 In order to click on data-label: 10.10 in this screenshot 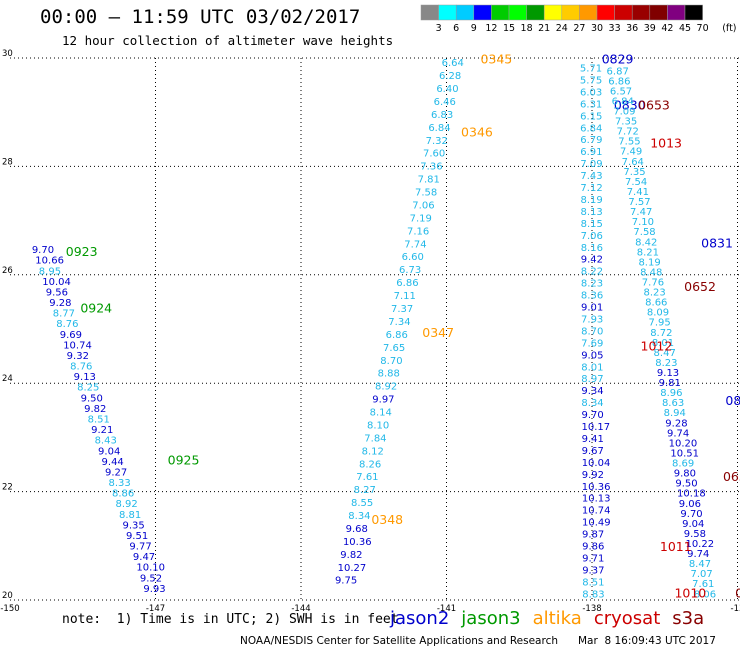, I will do `click(150, 568)`.